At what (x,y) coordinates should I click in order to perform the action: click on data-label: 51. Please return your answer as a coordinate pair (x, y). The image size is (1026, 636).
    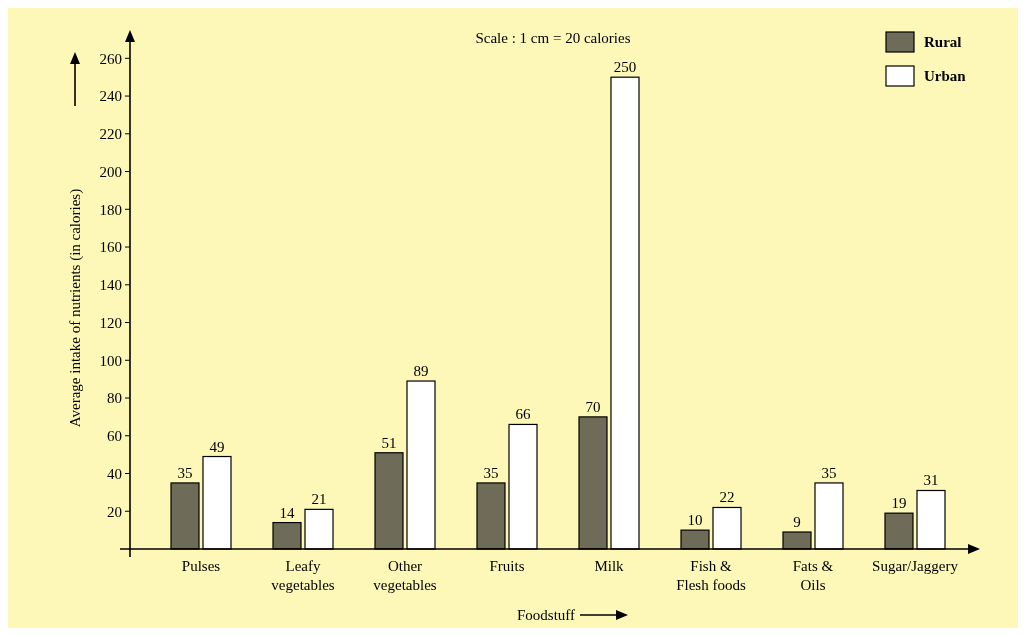
    Looking at the image, I should click on (389, 442).